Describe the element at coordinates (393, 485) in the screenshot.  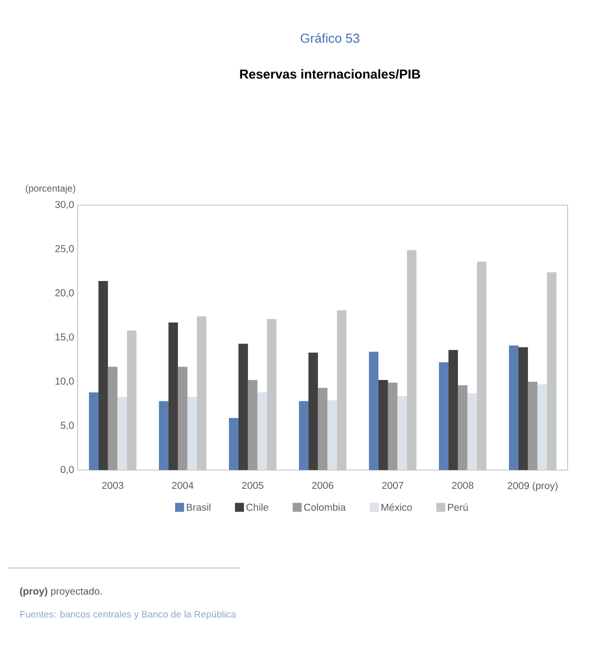
I see `x-tick-label: 2007` at that location.